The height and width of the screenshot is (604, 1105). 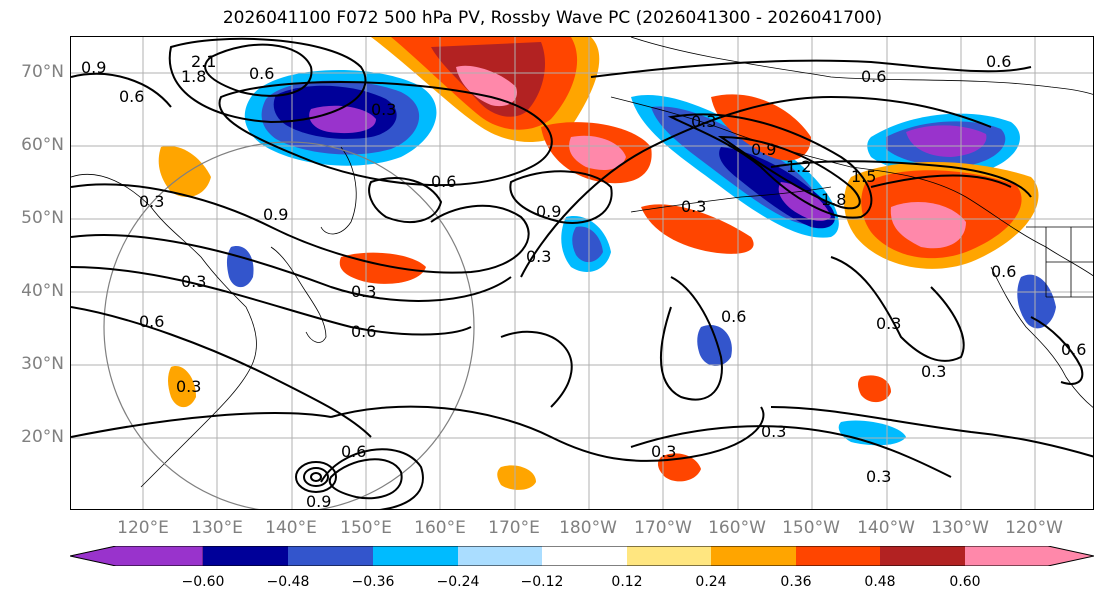 I want to click on colorbar-tick-label: −0.36, so click(x=373, y=582).